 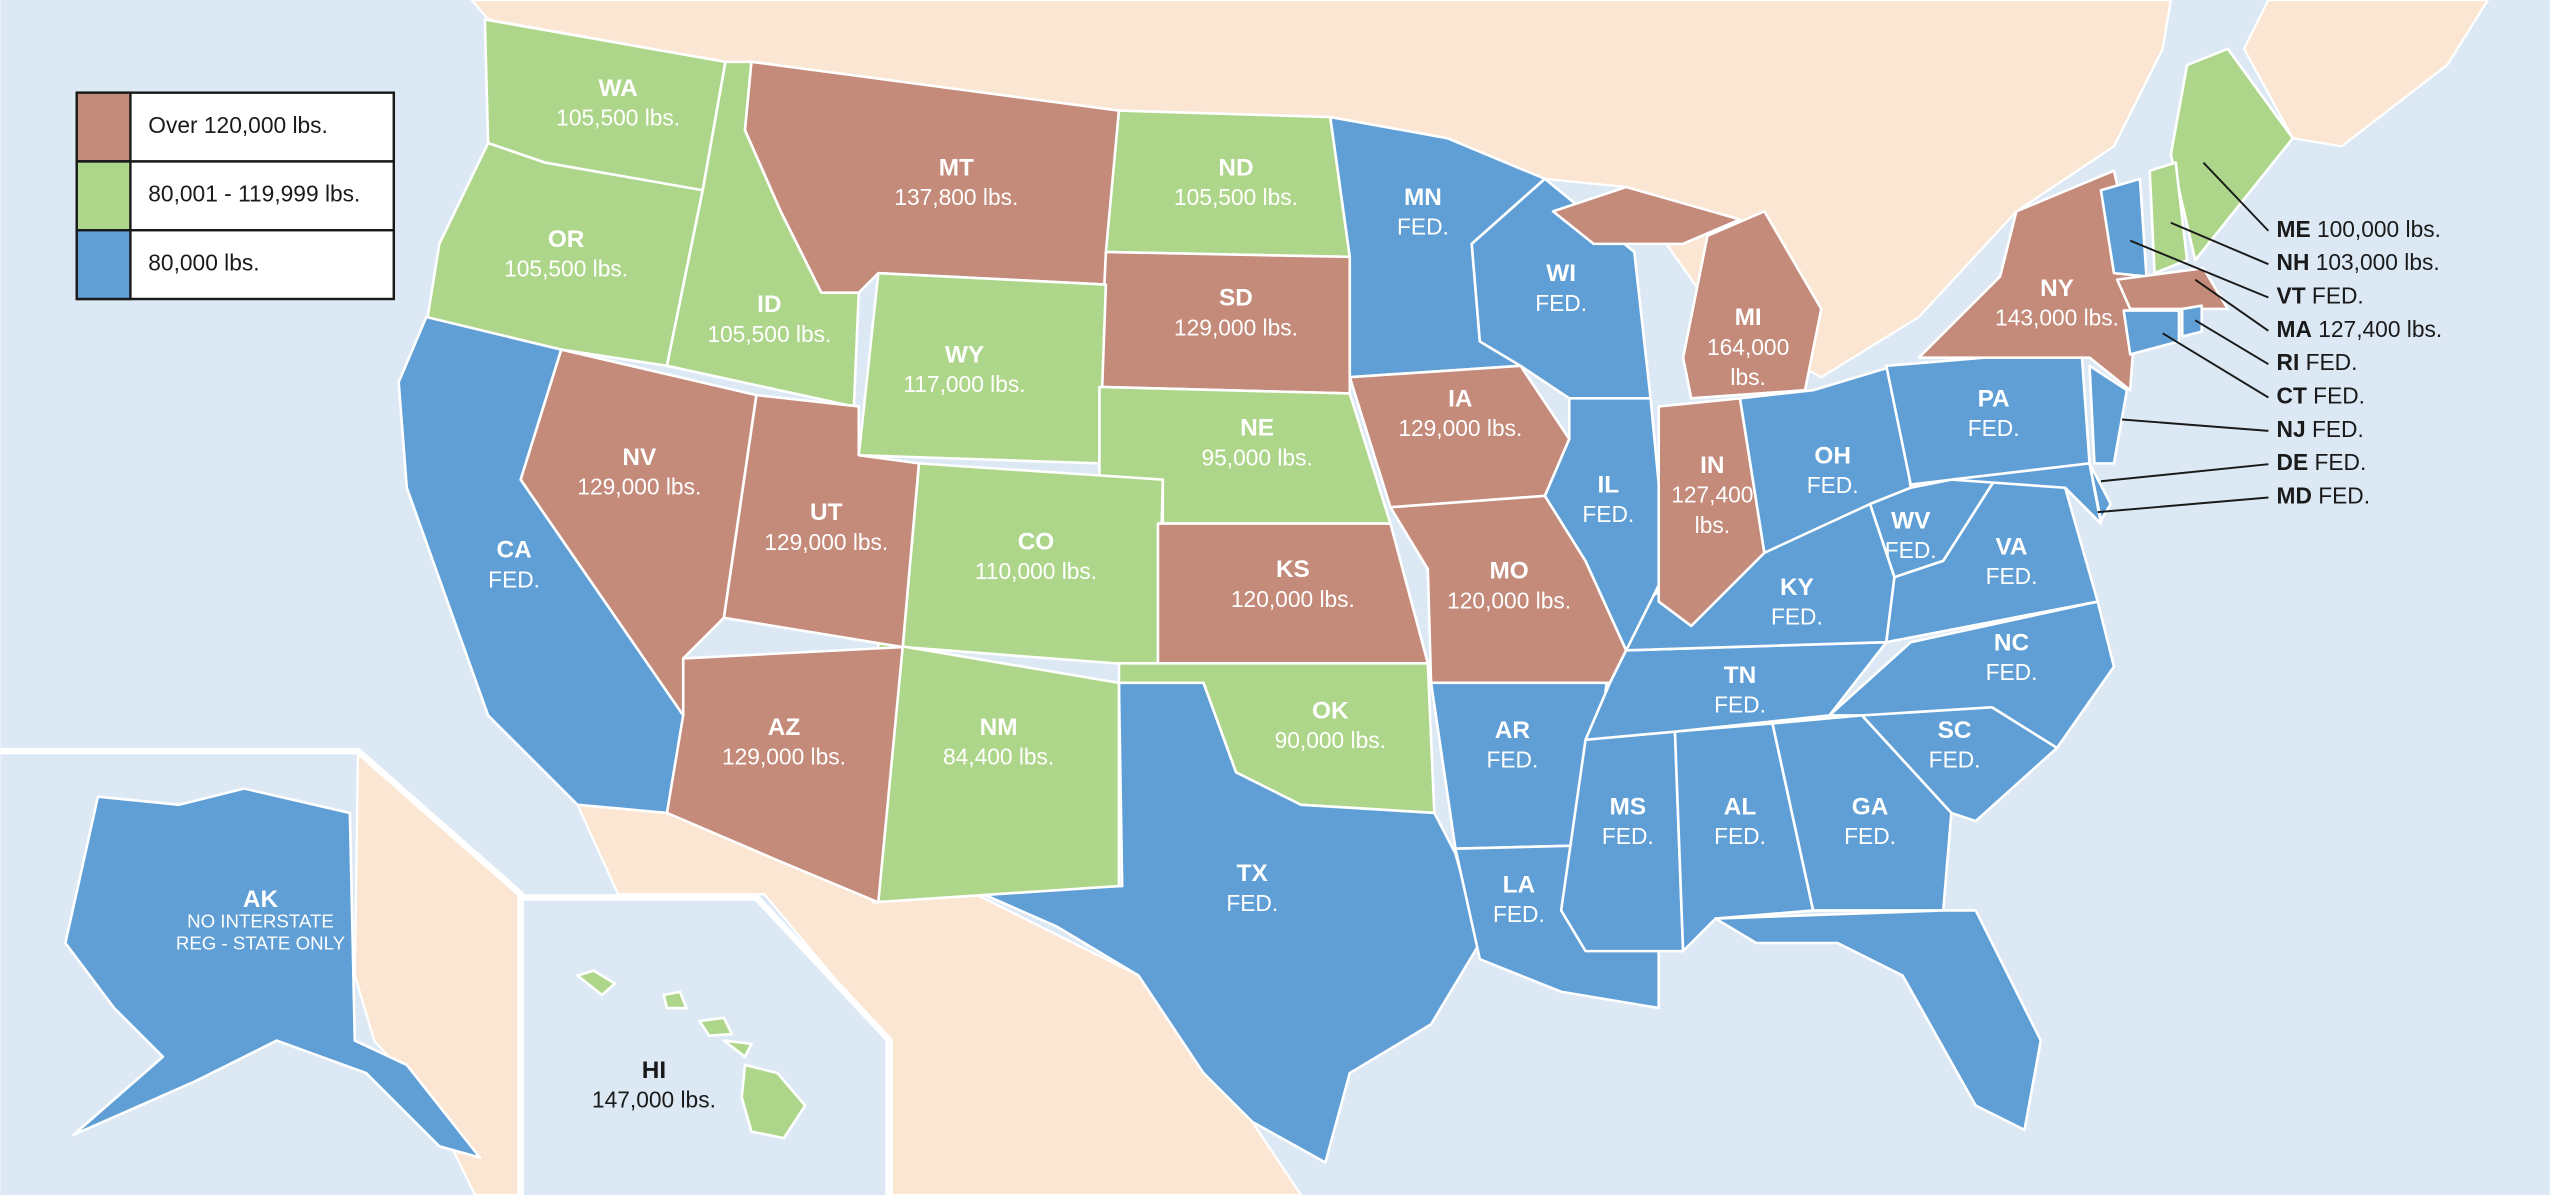 I want to click on state-abbr: MI, so click(x=1748, y=317).